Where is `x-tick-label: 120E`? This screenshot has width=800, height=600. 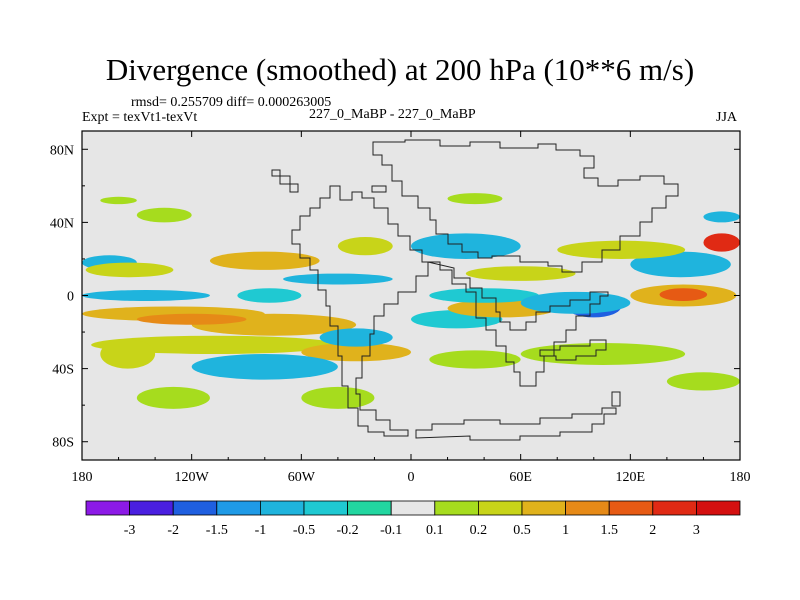 x-tick-label: 120E is located at coordinates (631, 477).